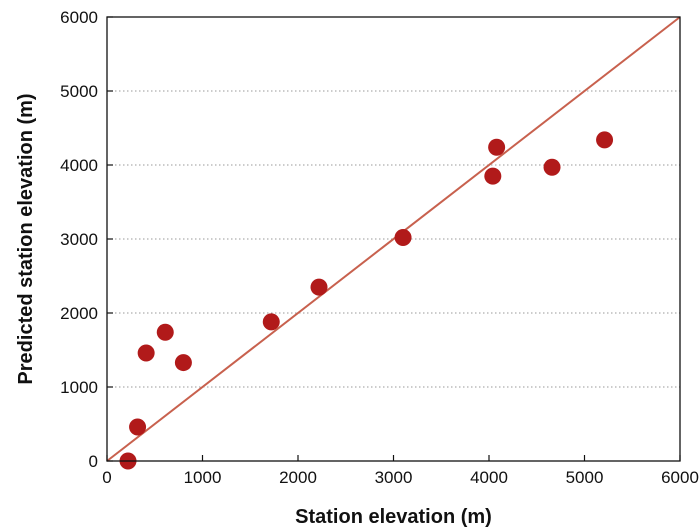 This screenshot has width=700, height=529. What do you see at coordinates (79, 91) in the screenshot?
I see `y-tick-label: 5000` at bounding box center [79, 91].